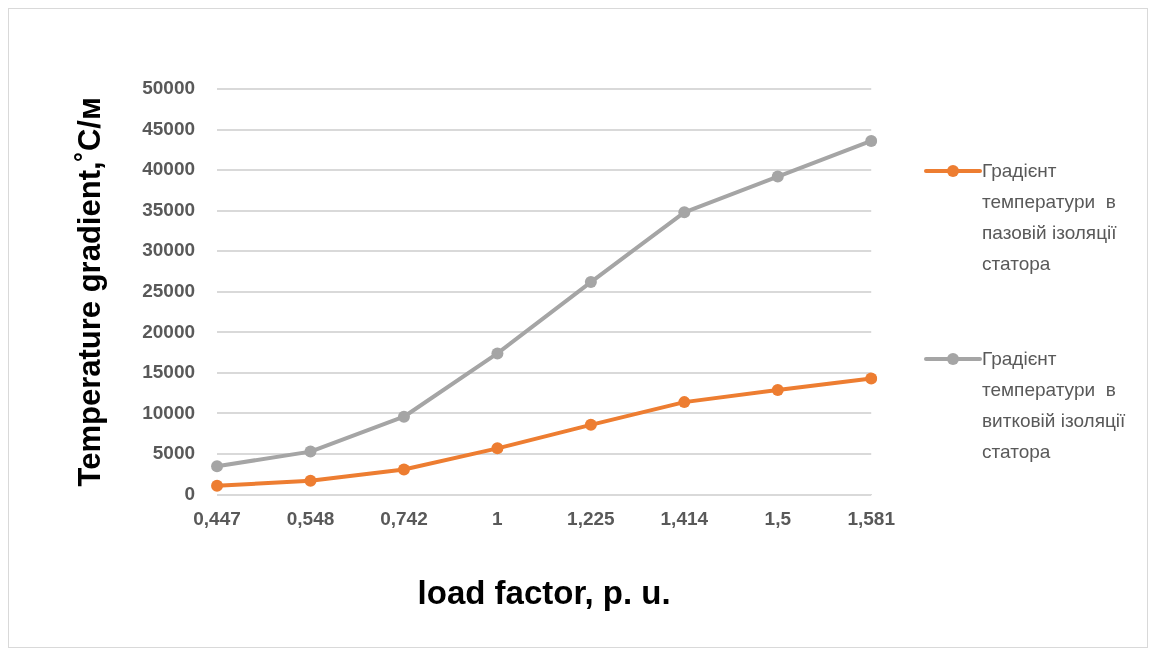 The image size is (1161, 657). I want to click on y-tick-label: 15000, so click(169, 372).